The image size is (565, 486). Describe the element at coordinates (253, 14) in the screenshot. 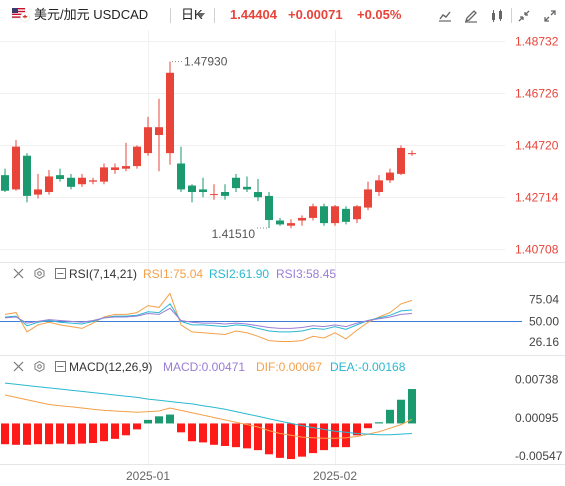

I see `last-price: 1.44404` at that location.